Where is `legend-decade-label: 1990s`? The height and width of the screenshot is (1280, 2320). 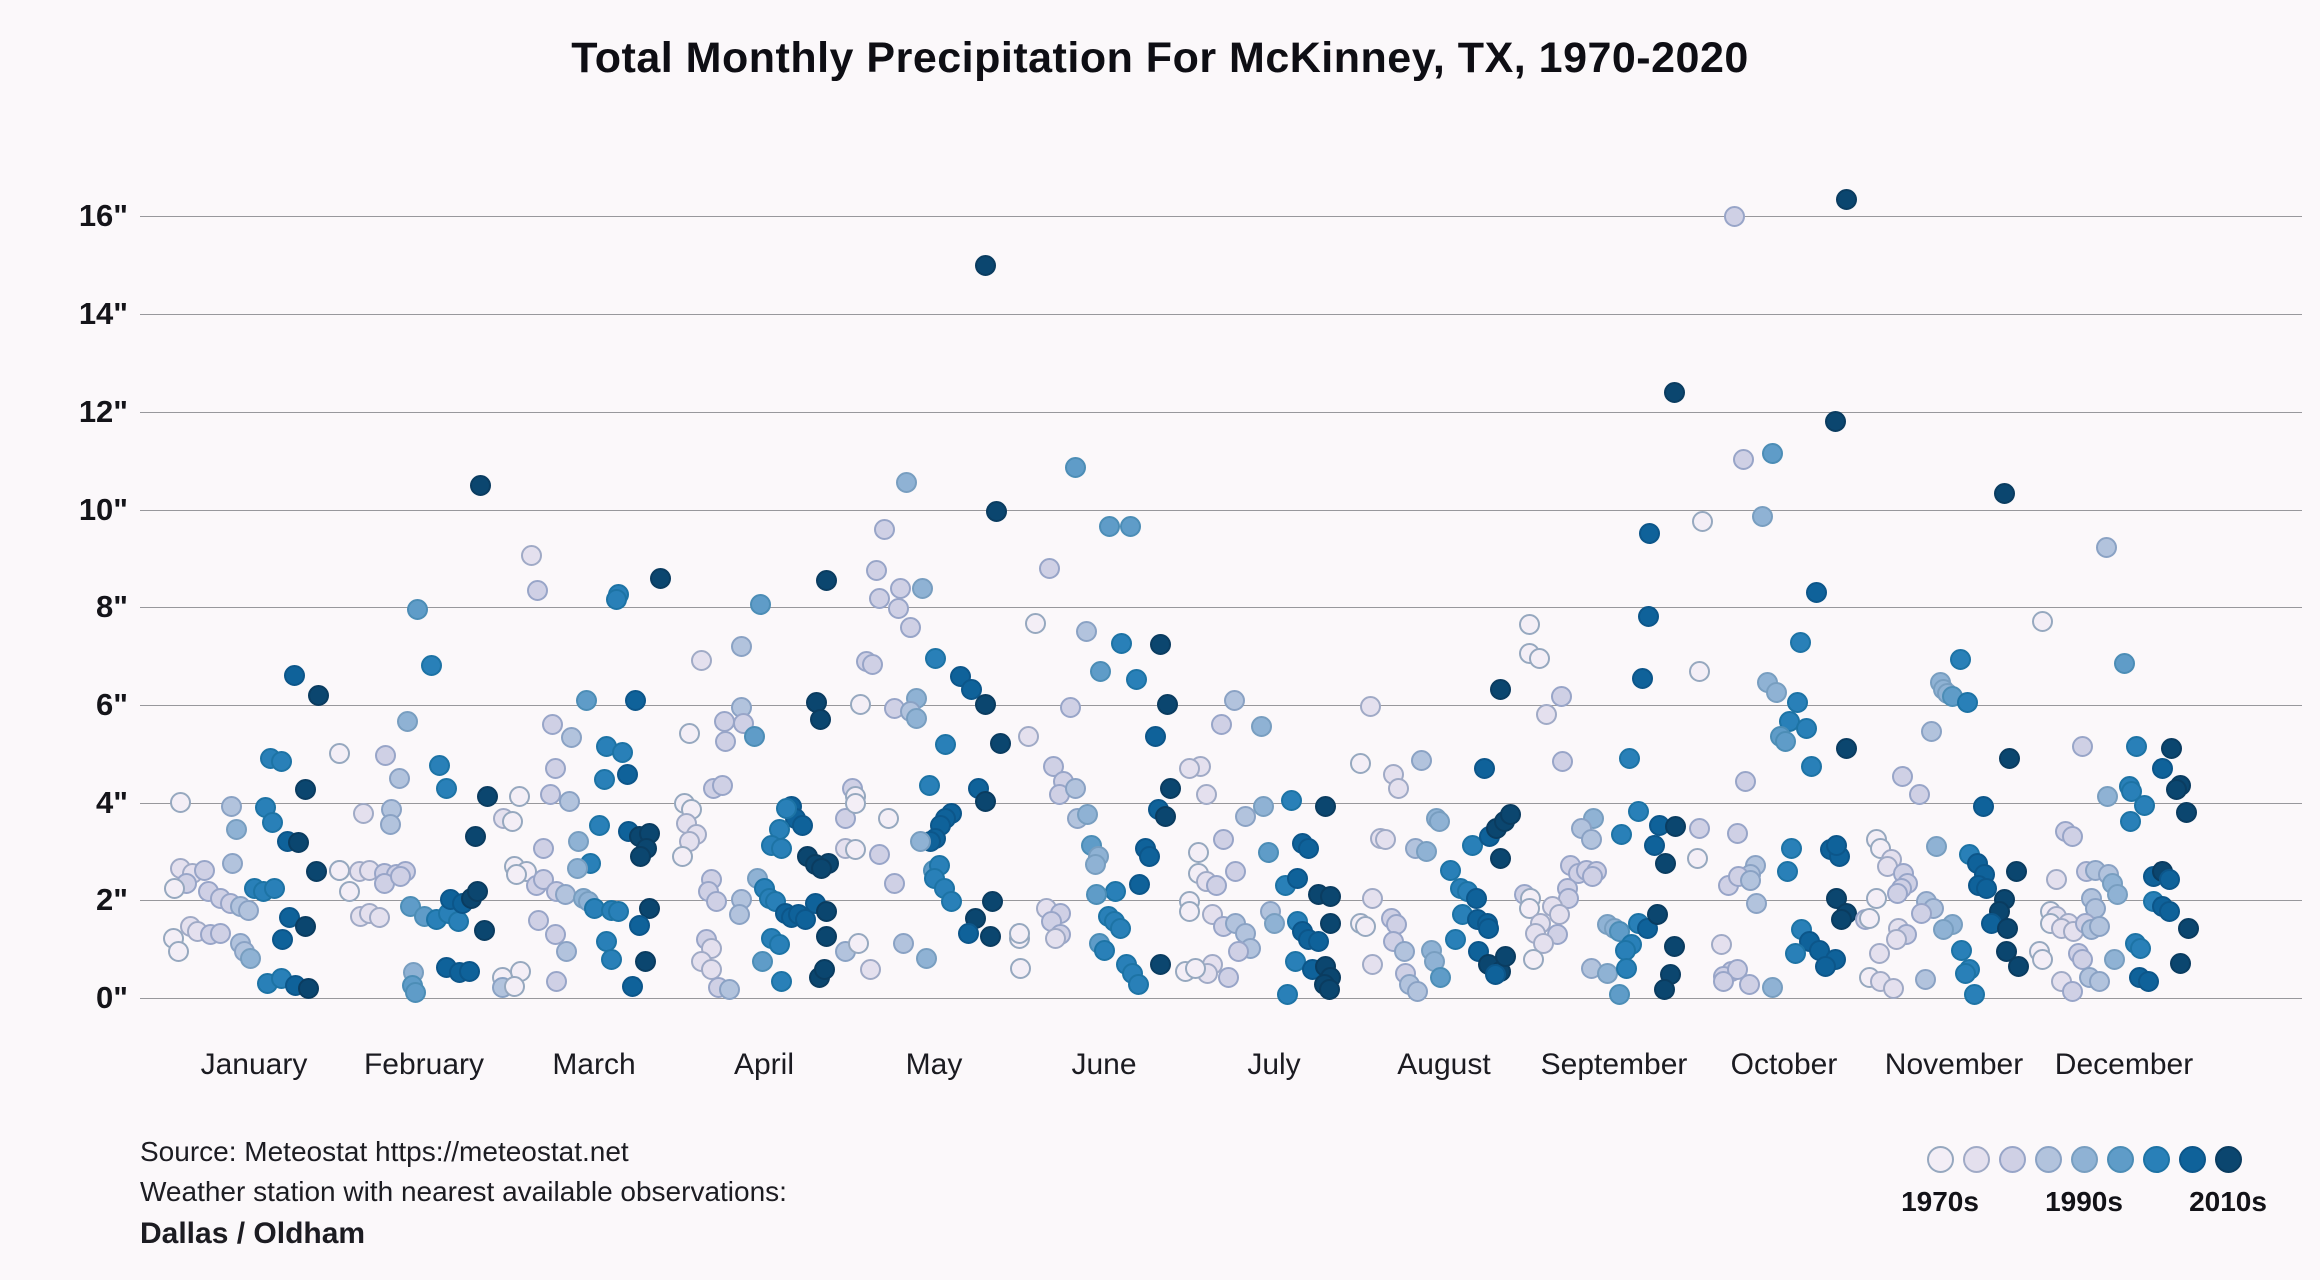 legend-decade-label: 1990s is located at coordinates (2084, 1201).